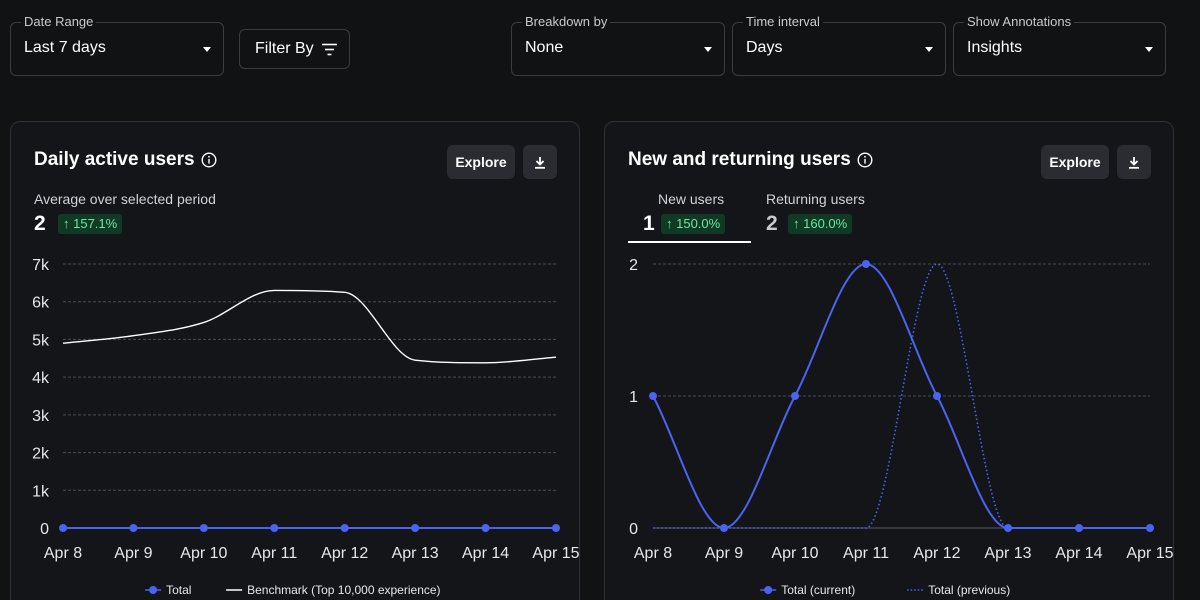  What do you see at coordinates (995, 47) in the screenshot?
I see `annotations-value: Insights` at bounding box center [995, 47].